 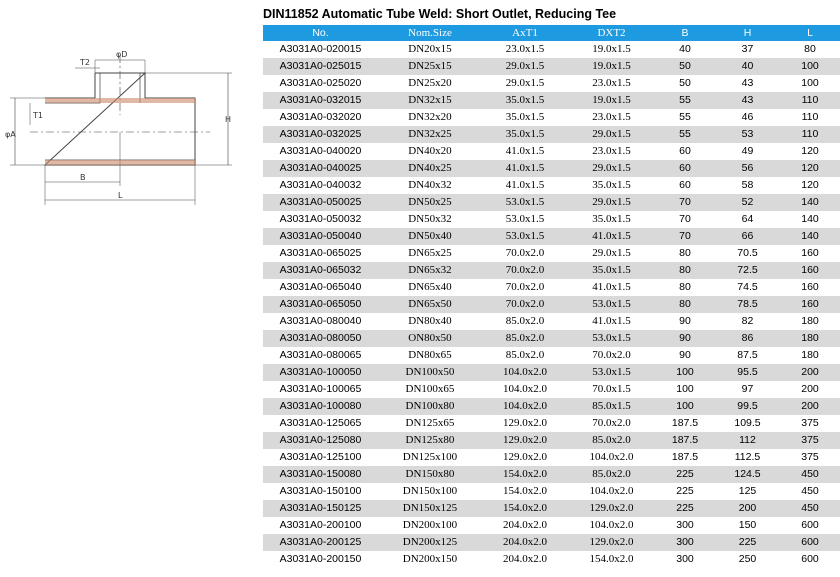 What do you see at coordinates (320, 355) in the screenshot?
I see `table-cell: A3031A0-080065` at bounding box center [320, 355].